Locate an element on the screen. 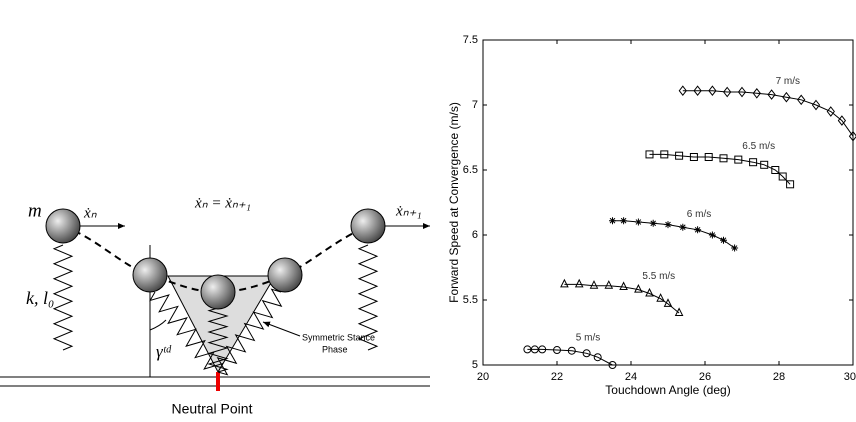 The height and width of the screenshot is (422, 856). y-tick-label: 6.5 is located at coordinates (470, 170).